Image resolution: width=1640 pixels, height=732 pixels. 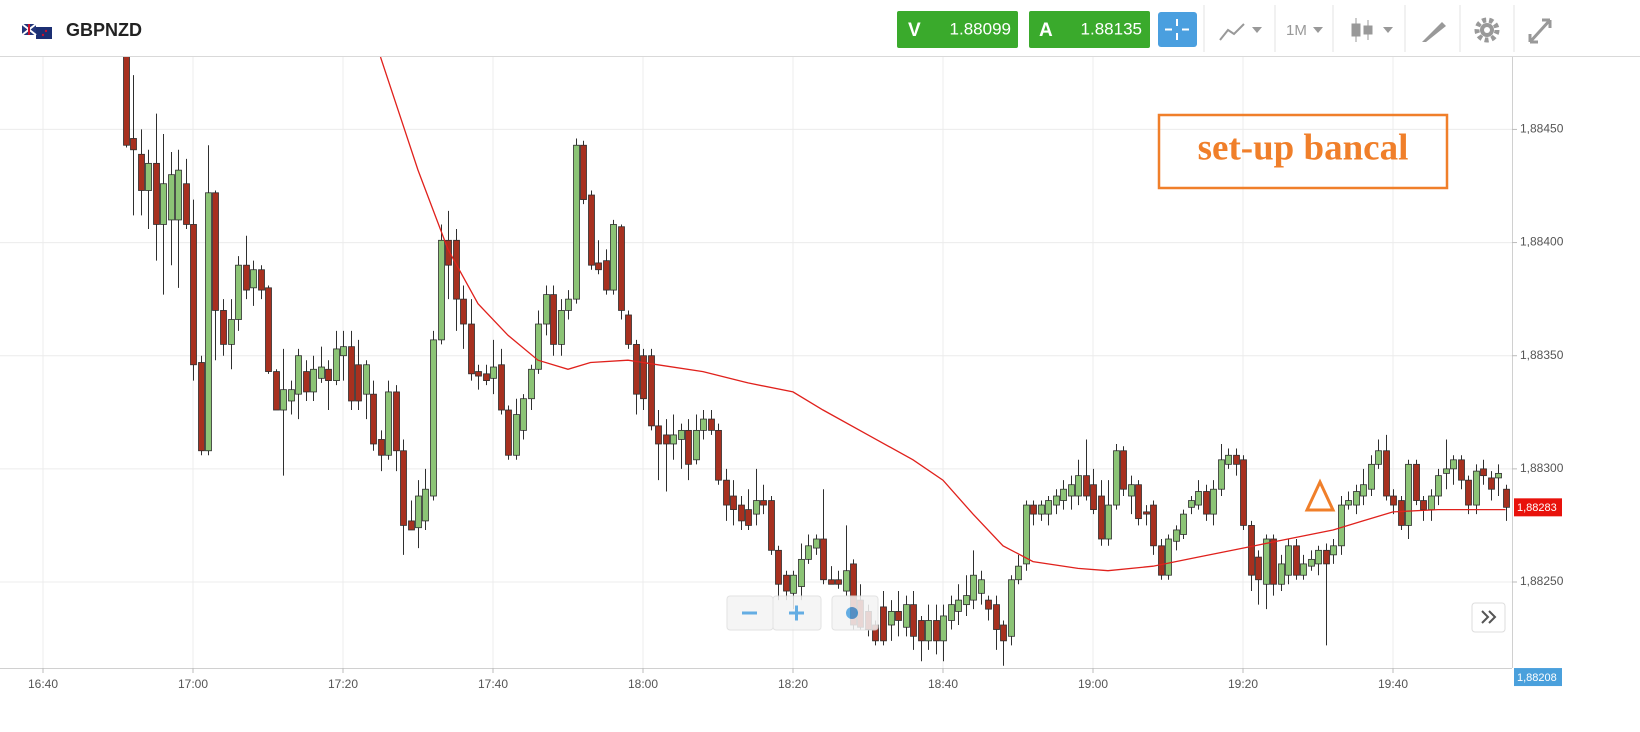 What do you see at coordinates (1296, 30) in the screenshot?
I see `timeframe: 1M` at bounding box center [1296, 30].